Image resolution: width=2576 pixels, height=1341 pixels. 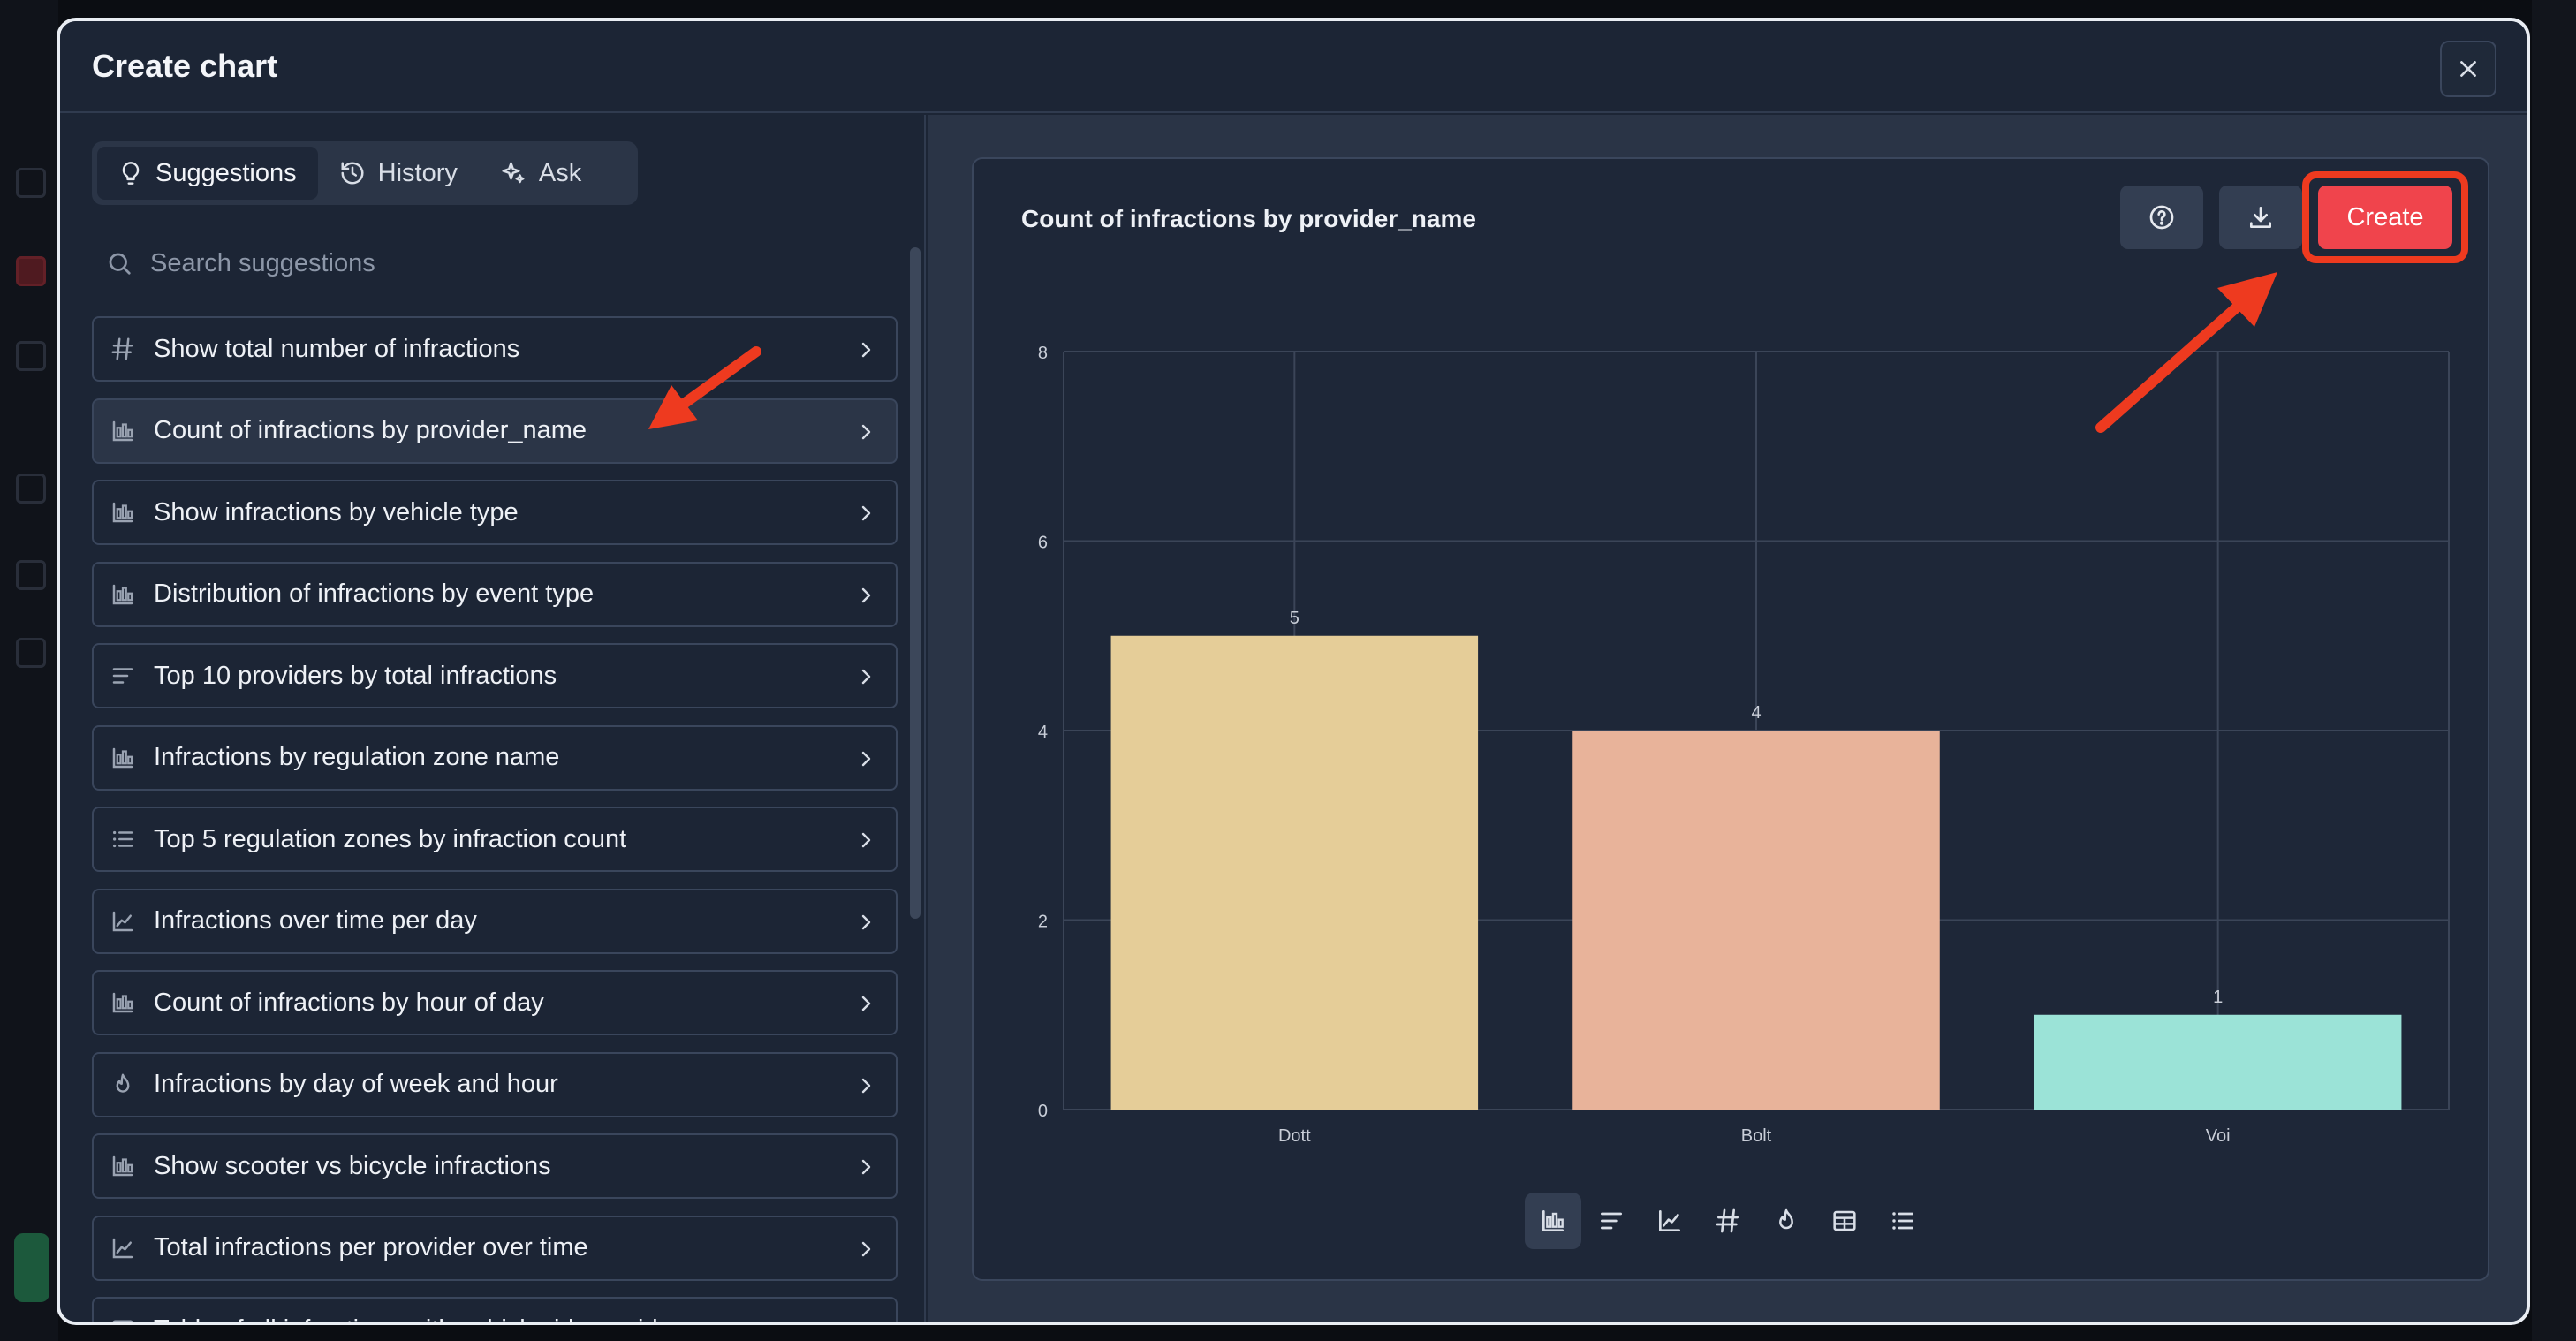 I want to click on tab-ask: Ask, so click(x=541, y=173).